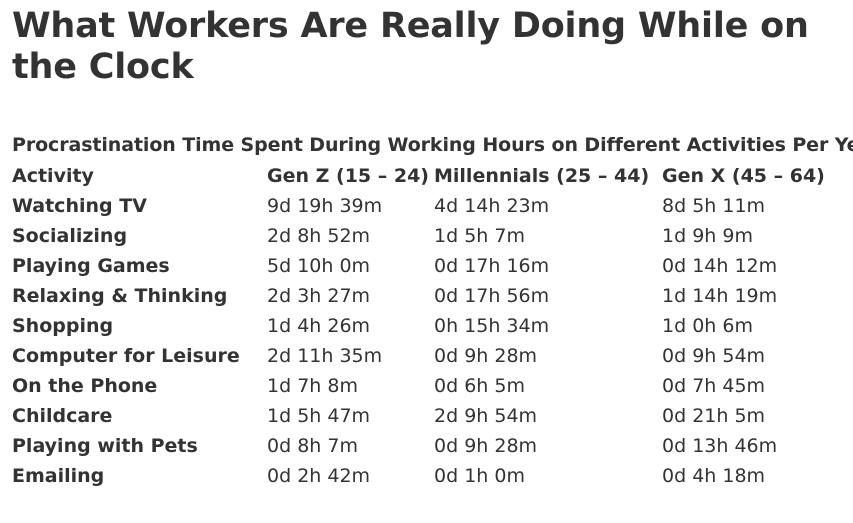 The height and width of the screenshot is (523, 853). What do you see at coordinates (492, 296) in the screenshot?
I see `millennials-cell: 0d 17h 56m` at bounding box center [492, 296].